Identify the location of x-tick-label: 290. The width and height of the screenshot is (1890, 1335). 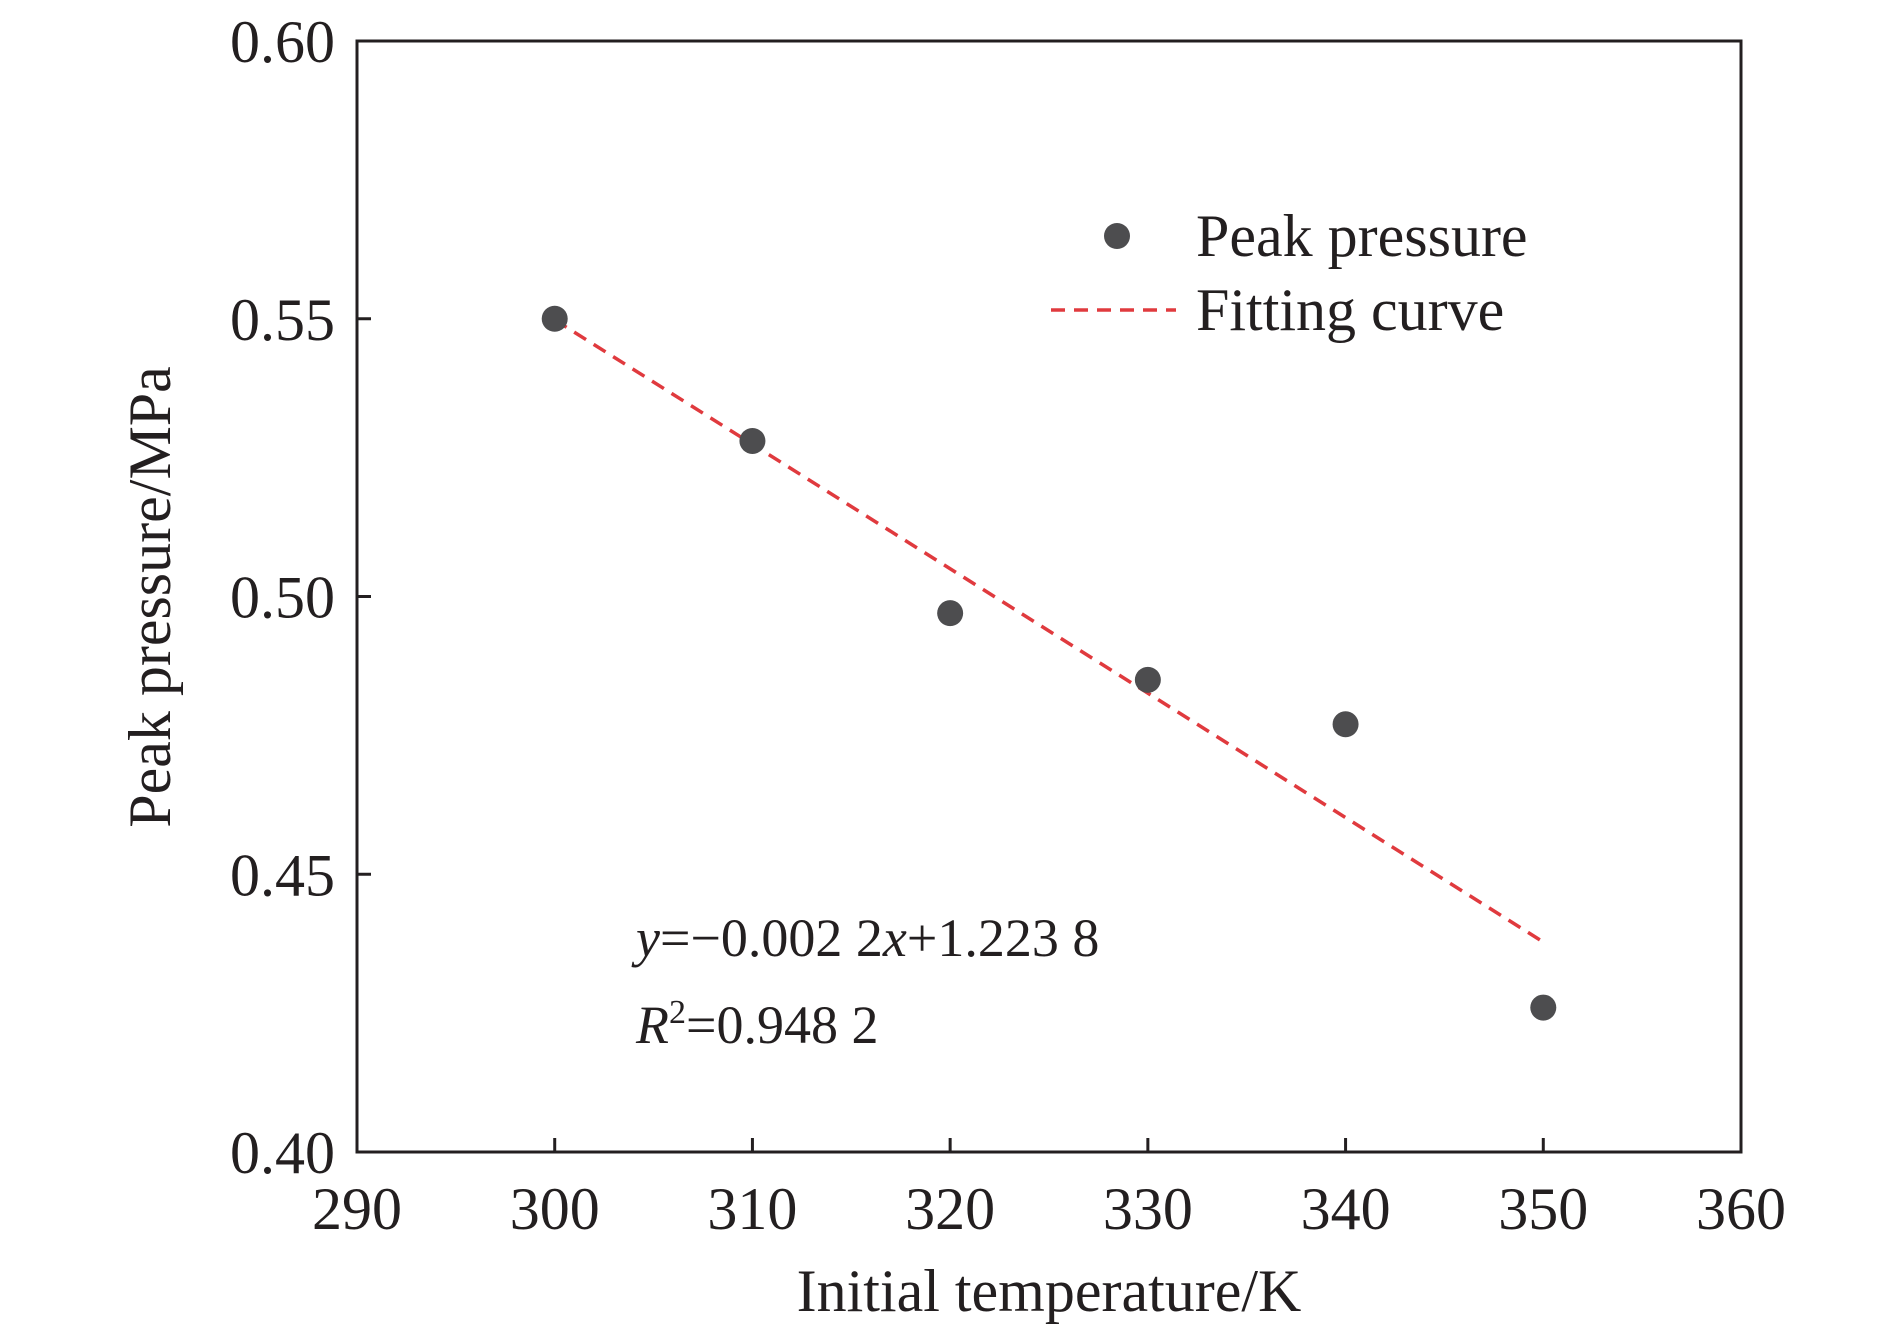
(357, 1209).